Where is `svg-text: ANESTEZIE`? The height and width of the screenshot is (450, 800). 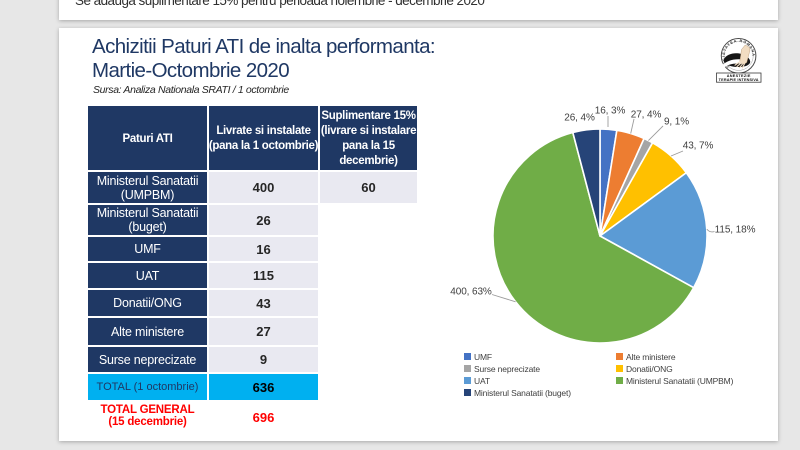
svg-text: ANESTEZIE is located at coordinates (739, 76).